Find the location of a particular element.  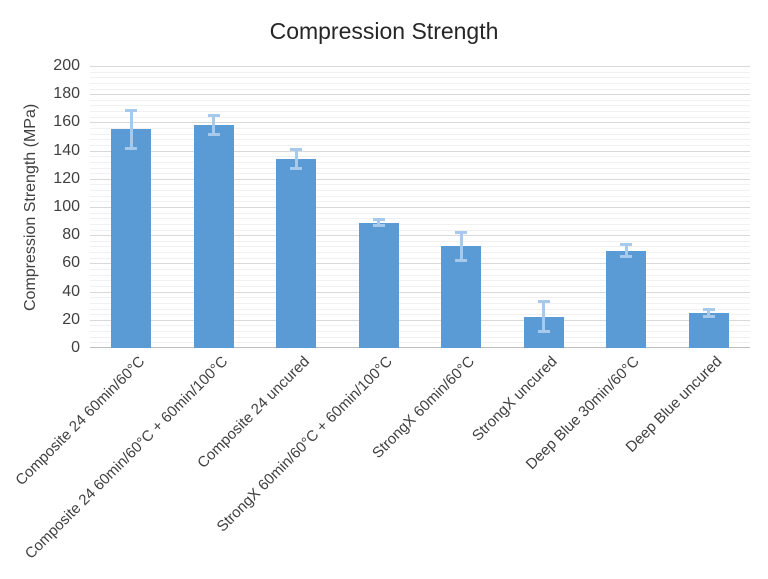

y-axis-tick-label: 100 is located at coordinates (66, 206).